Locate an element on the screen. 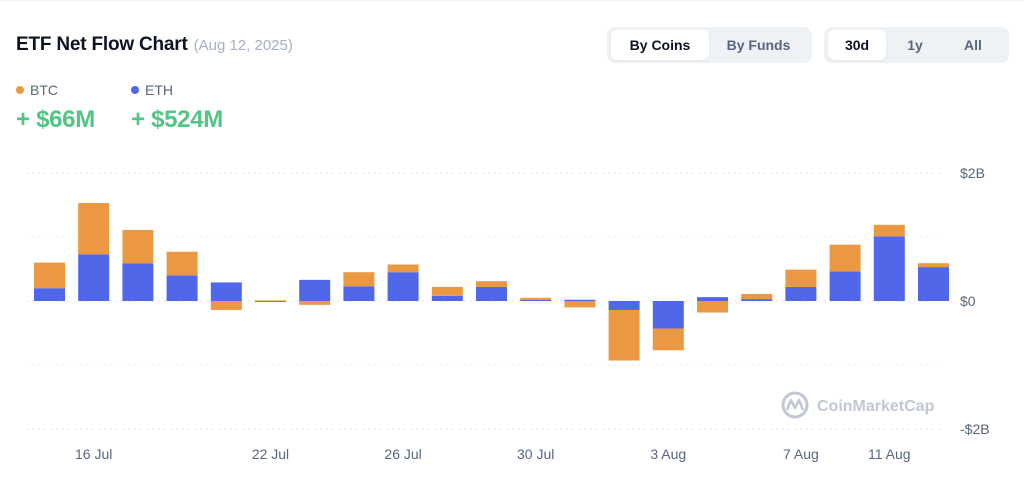 Image resolution: width=1024 pixels, height=479 pixels. legend-eth-label-row: ETH is located at coordinates (177, 90).